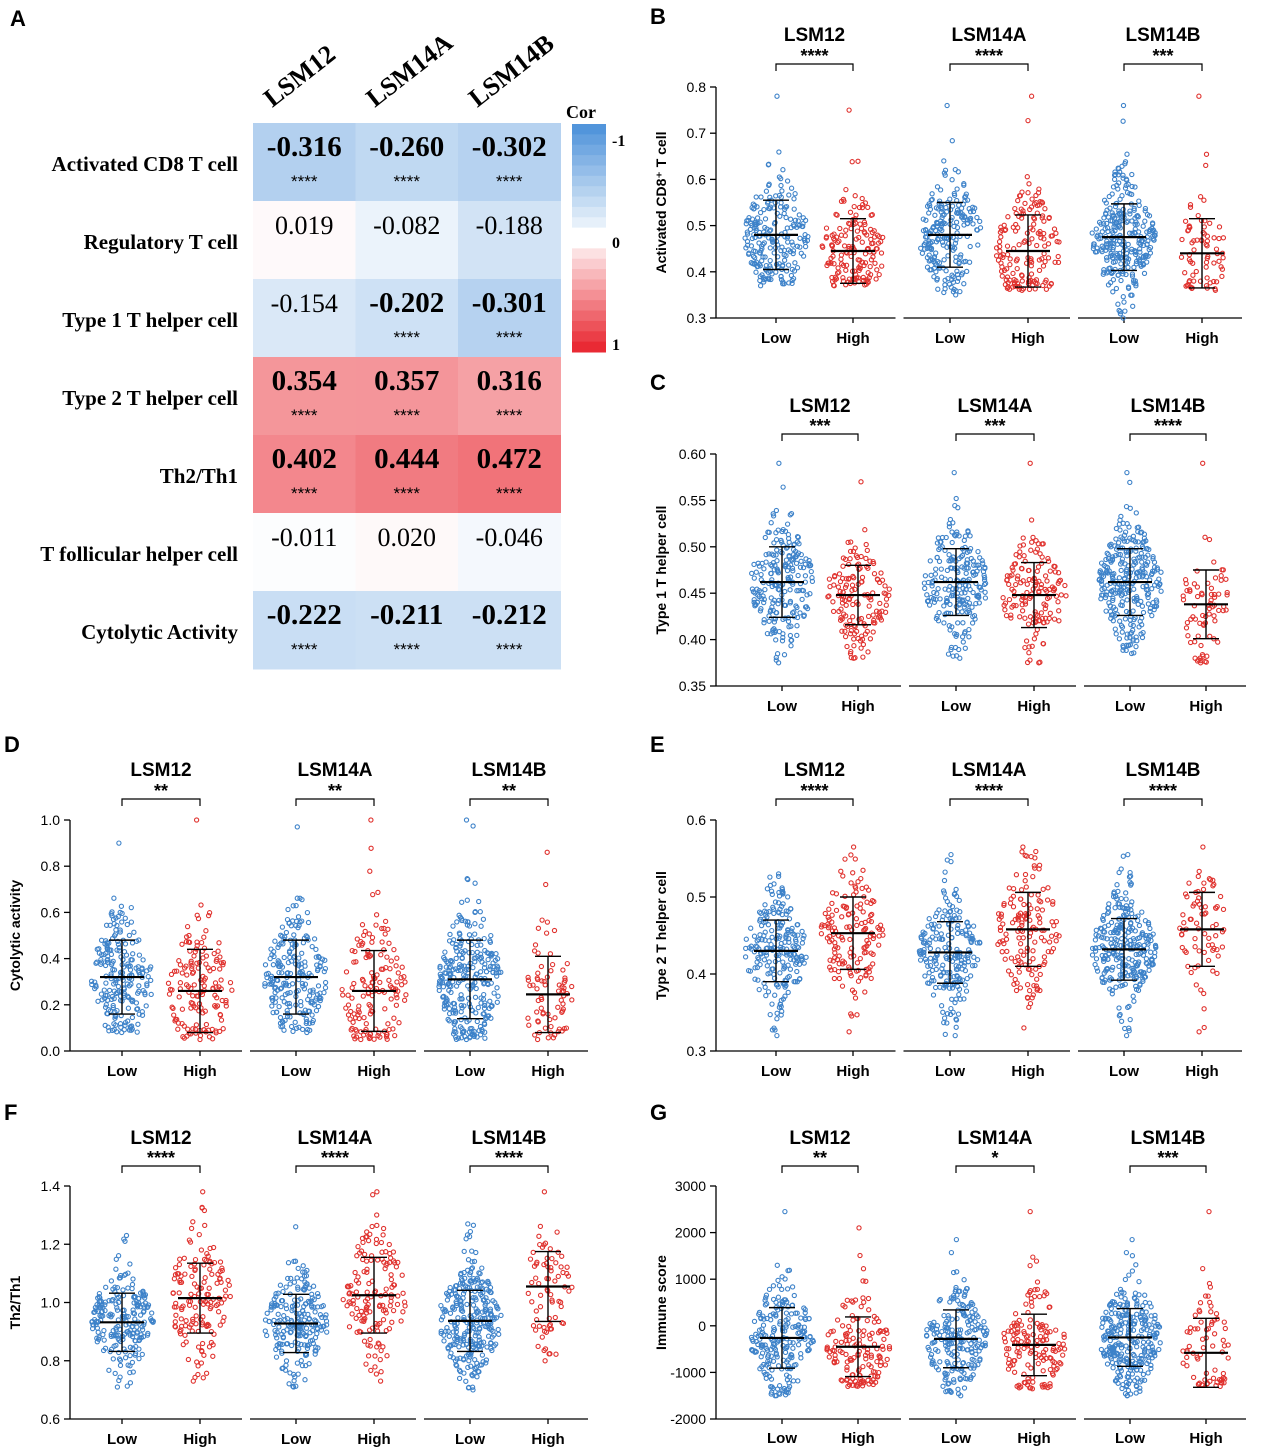  What do you see at coordinates (1168, 406) in the screenshot?
I see `group-title: LSM14B` at bounding box center [1168, 406].